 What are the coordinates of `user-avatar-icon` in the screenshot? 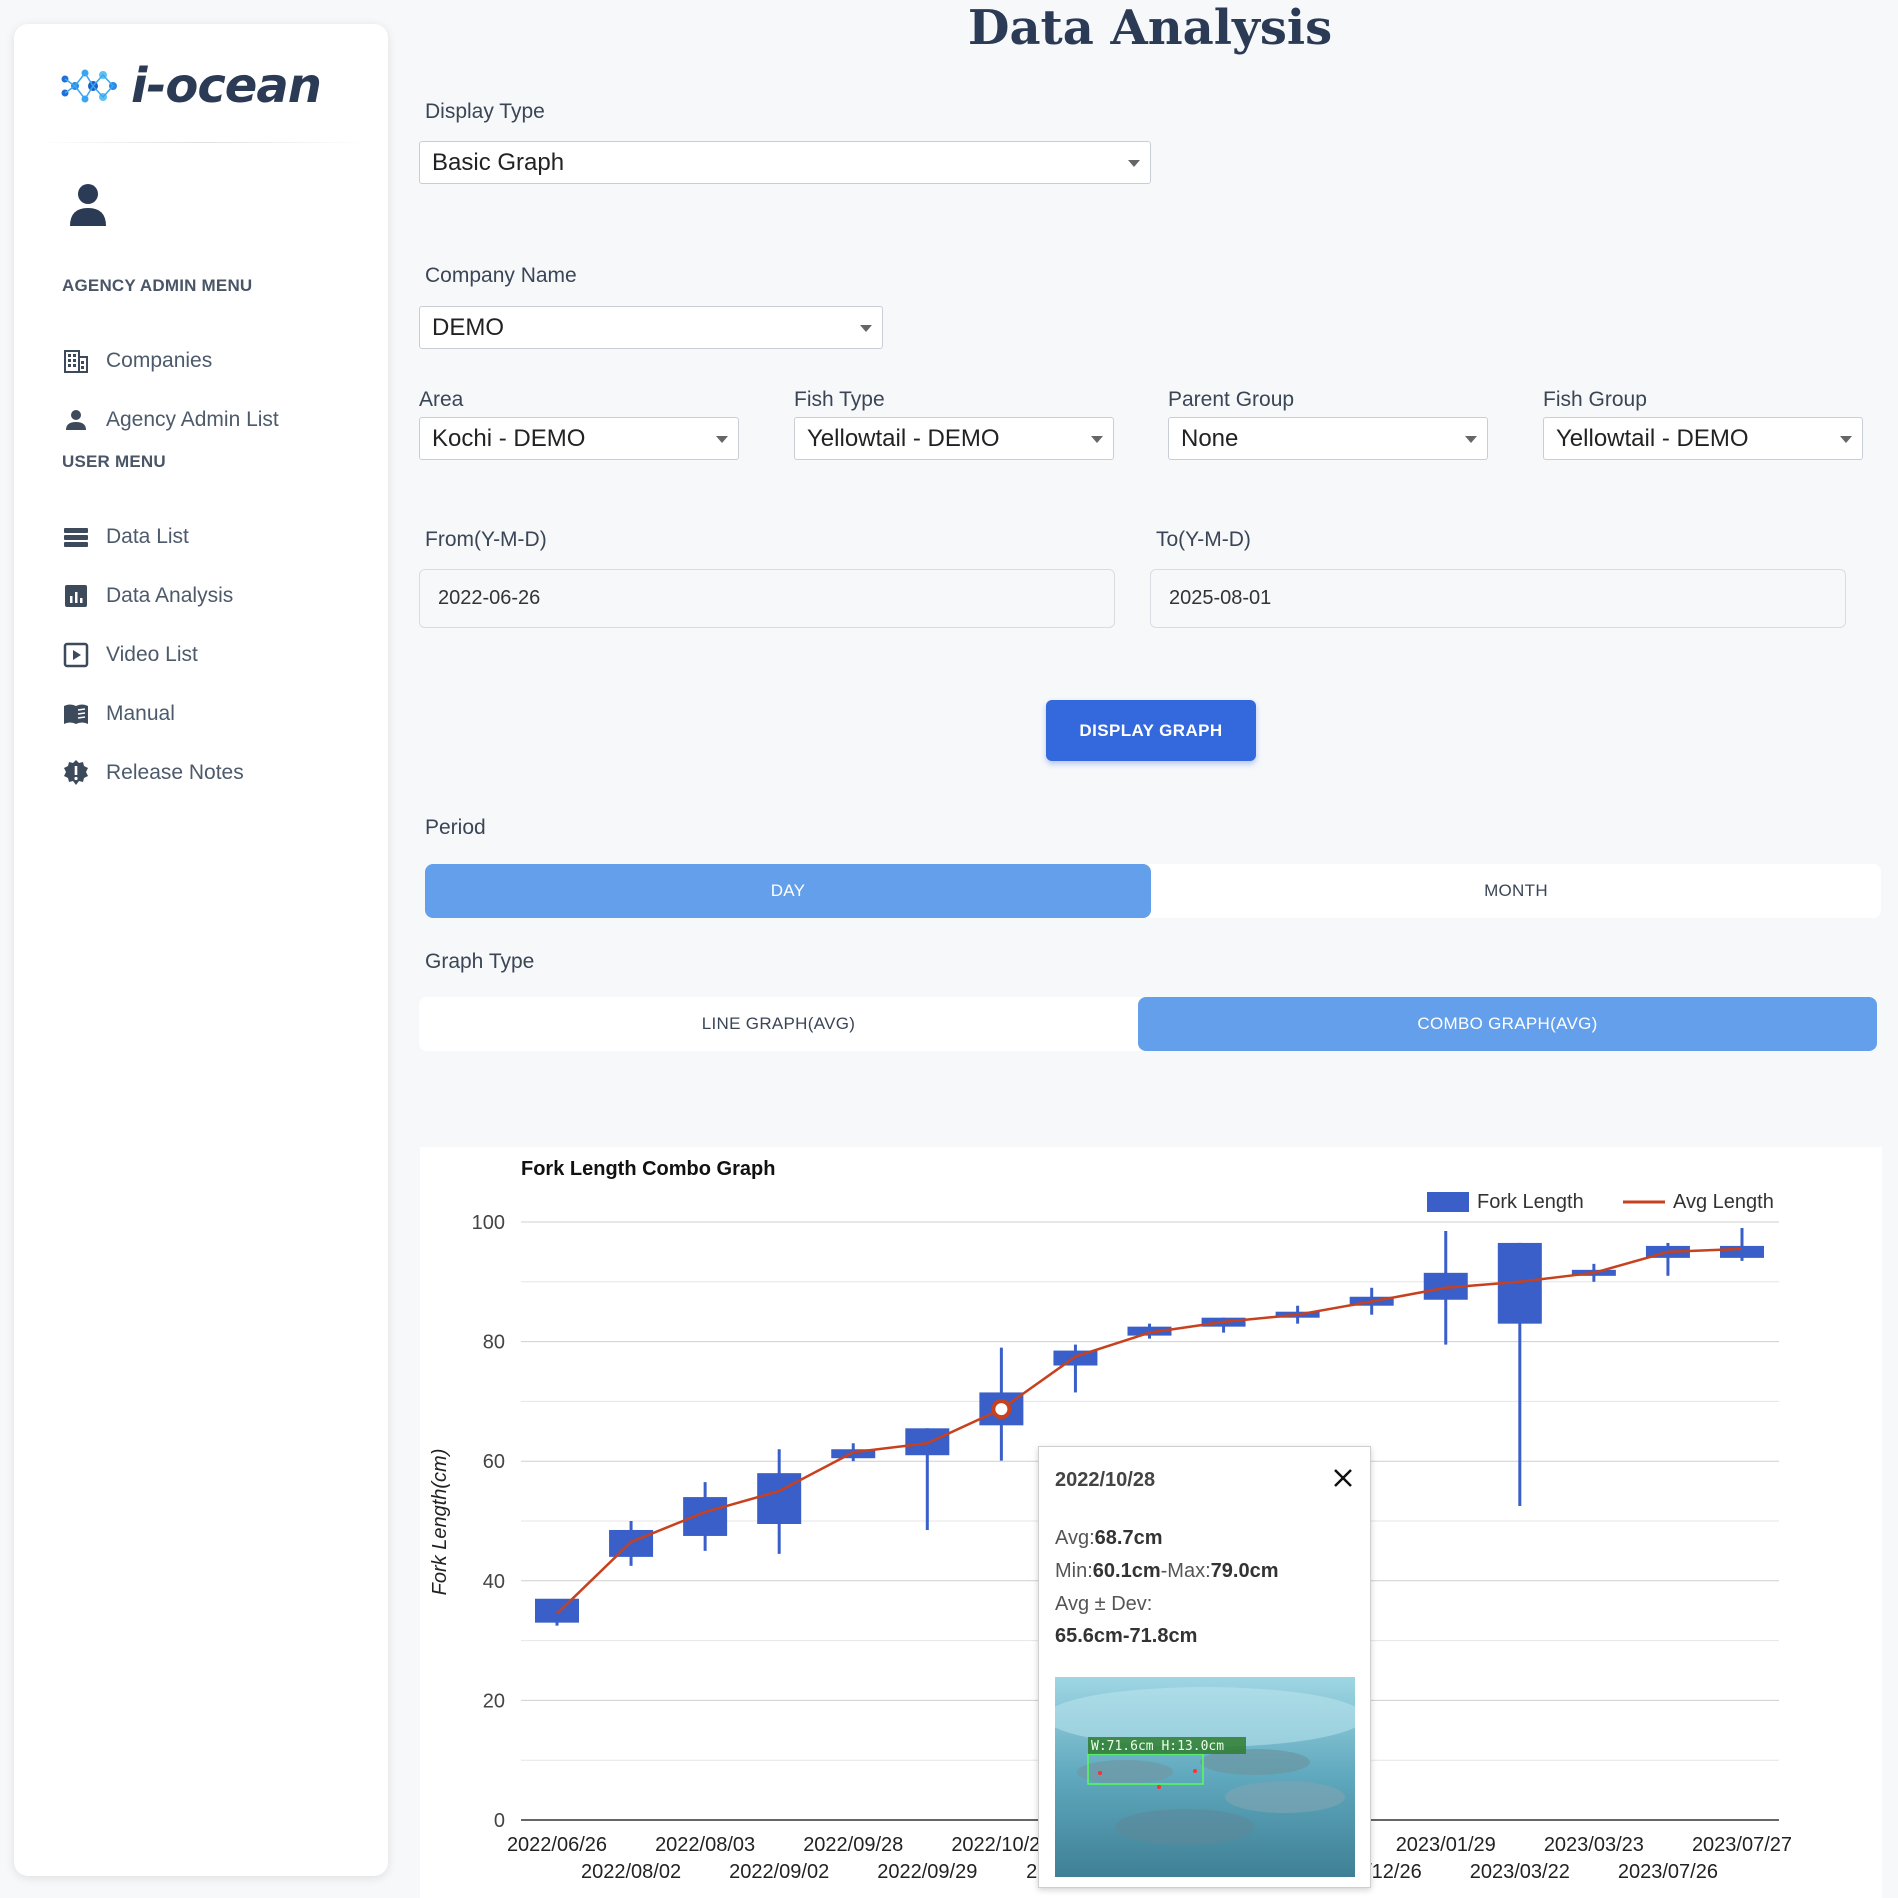 It's located at (88, 205).